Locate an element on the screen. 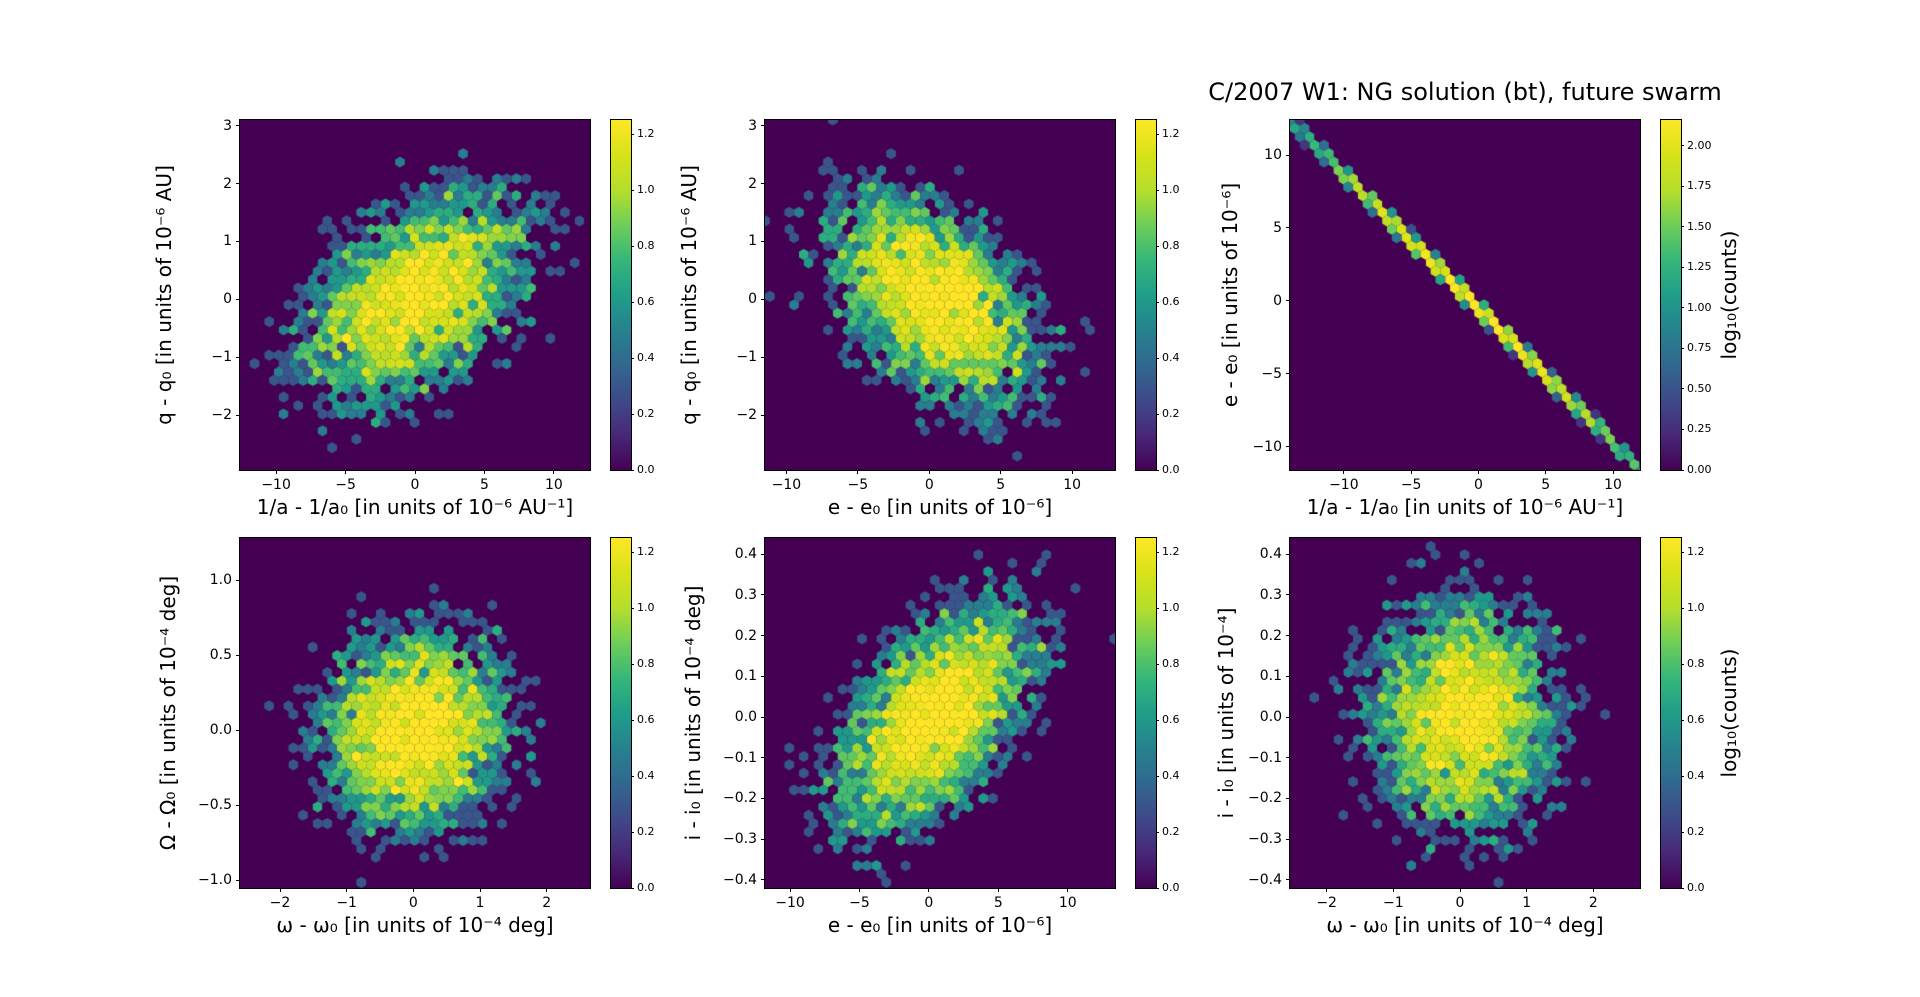  y-tick-label: −0.5 is located at coordinates (215, 805).